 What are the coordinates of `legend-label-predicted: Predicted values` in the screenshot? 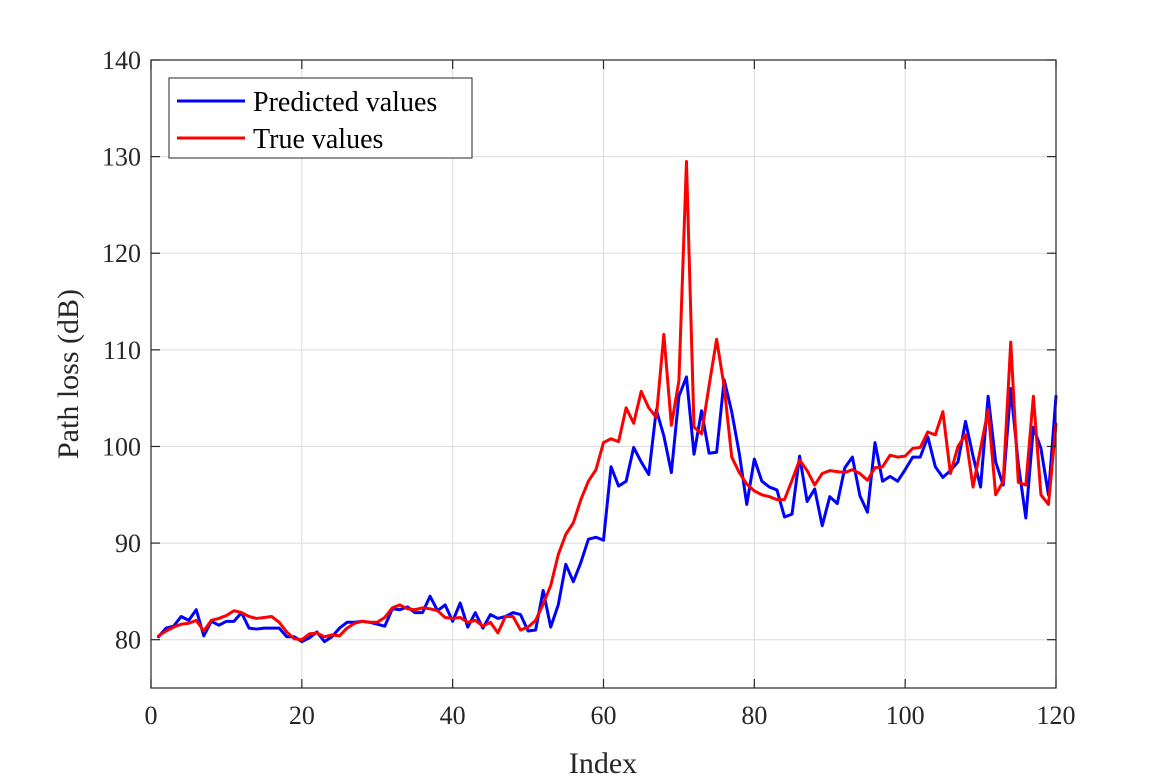 It's located at (345, 102).